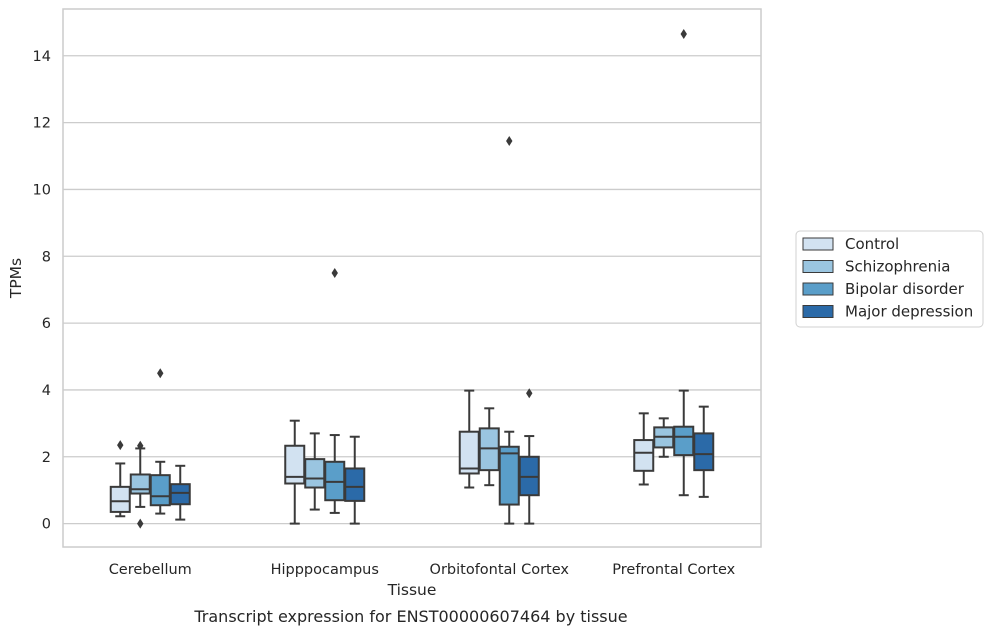  What do you see at coordinates (150, 570) in the screenshot?
I see `x-tick-label: Cerebellum` at bounding box center [150, 570].